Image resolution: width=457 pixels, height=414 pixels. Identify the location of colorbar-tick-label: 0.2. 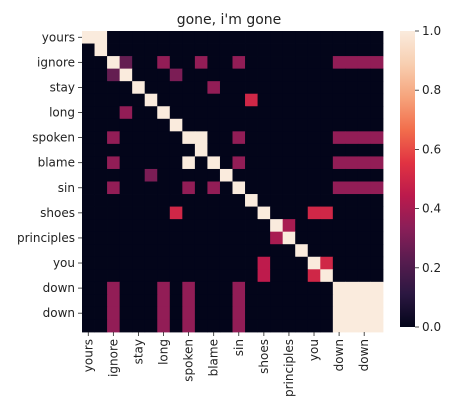
(431, 268).